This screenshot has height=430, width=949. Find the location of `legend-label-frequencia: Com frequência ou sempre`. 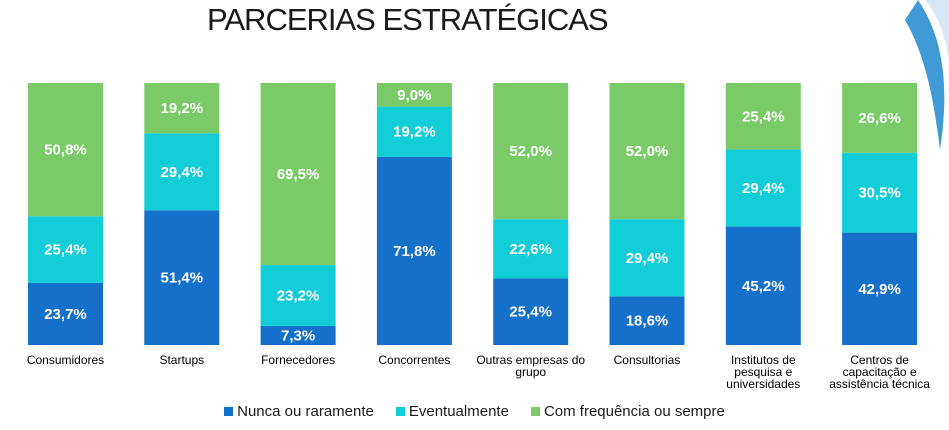

legend-label-frequencia: Com frequência ou sempre is located at coordinates (634, 411).